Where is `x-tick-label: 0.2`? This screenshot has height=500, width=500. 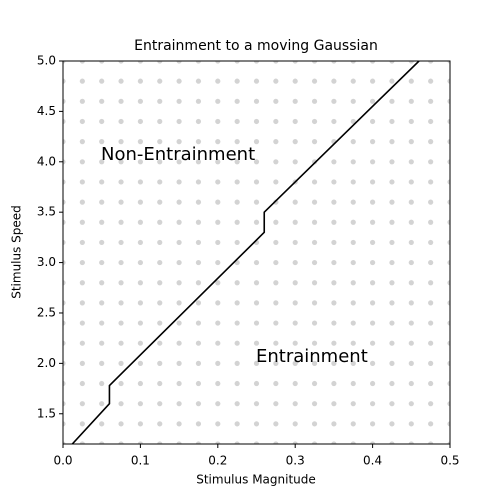 x-tick-label: 0.2 is located at coordinates (217, 461).